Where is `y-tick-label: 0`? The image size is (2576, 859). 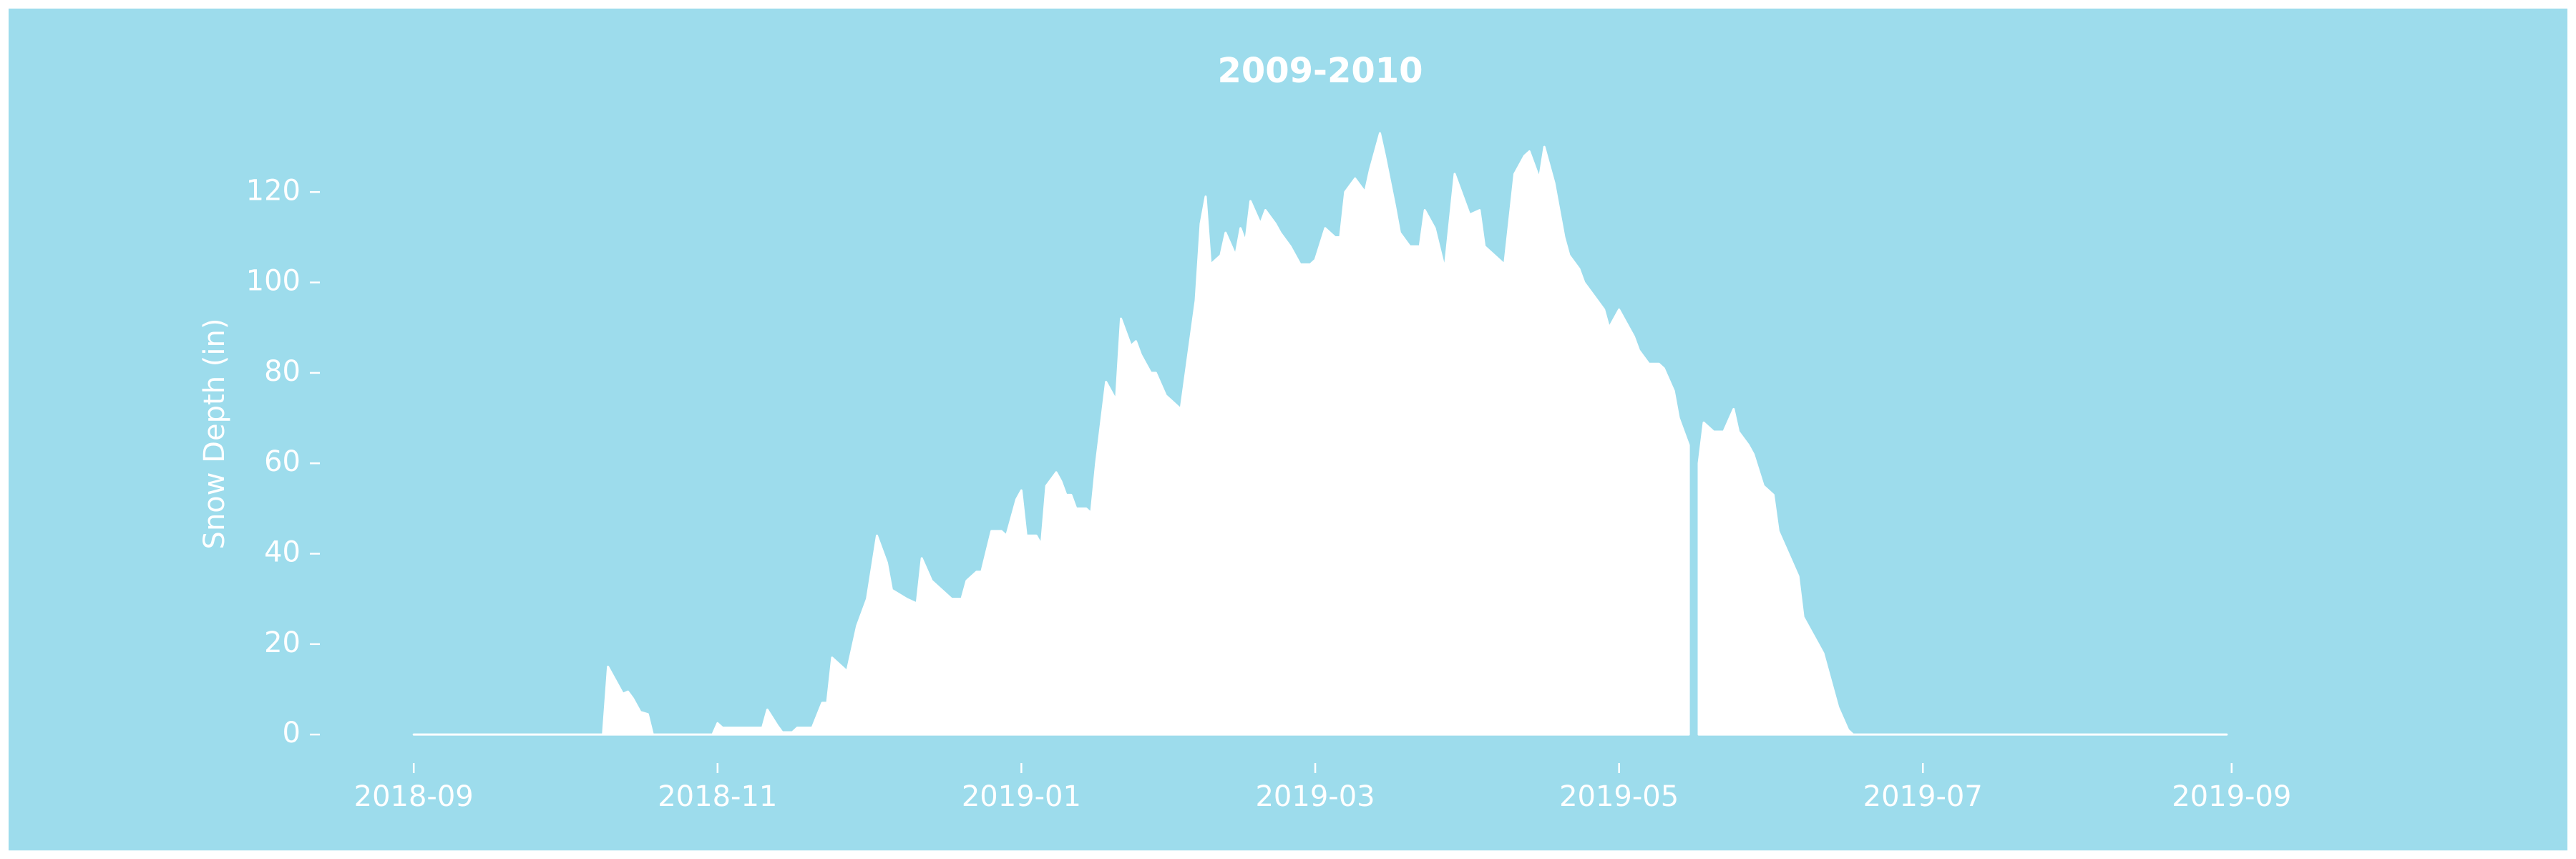
y-tick-label: 0 is located at coordinates (292, 733).